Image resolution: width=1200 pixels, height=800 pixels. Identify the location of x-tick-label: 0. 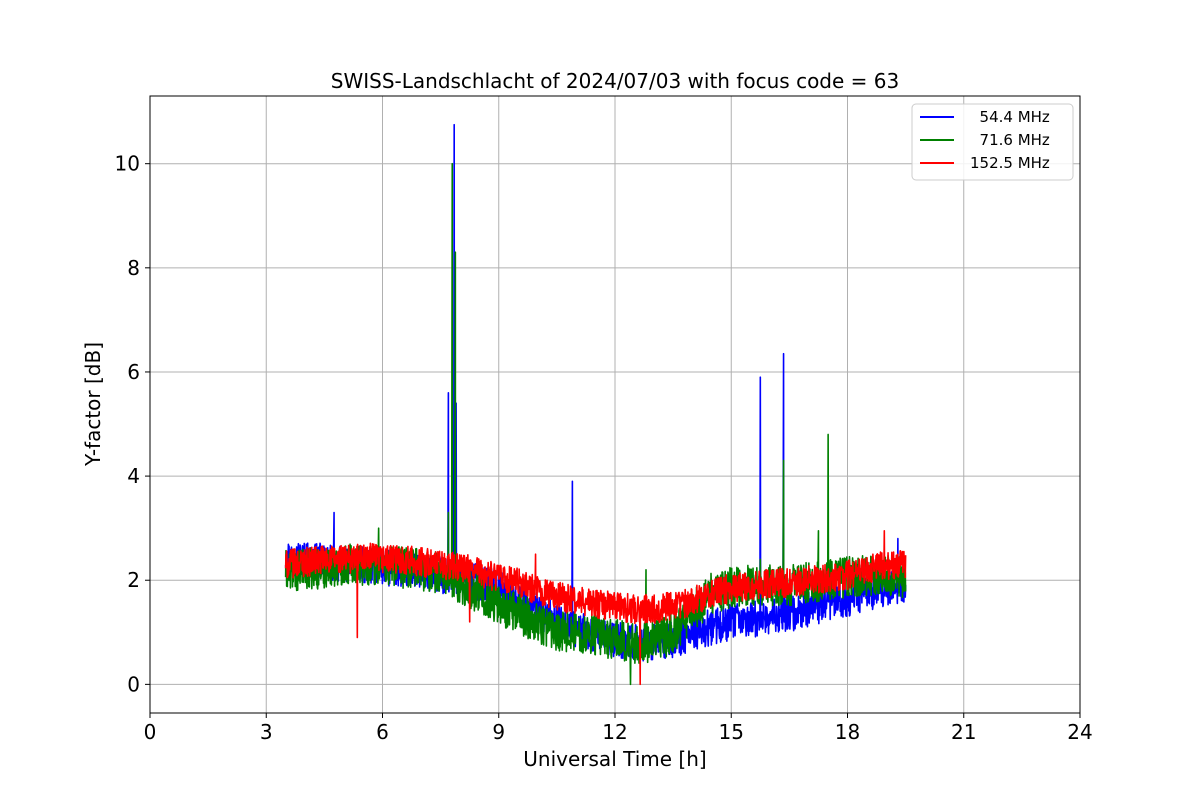
(150, 732).